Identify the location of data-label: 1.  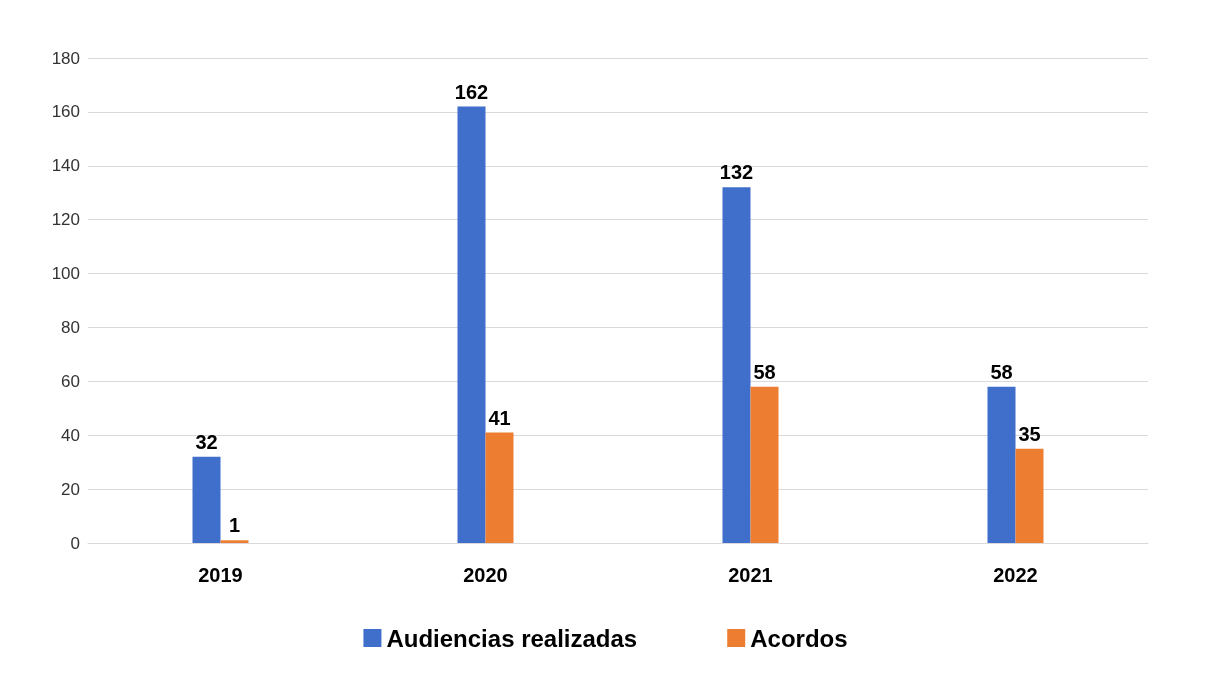
(234, 525).